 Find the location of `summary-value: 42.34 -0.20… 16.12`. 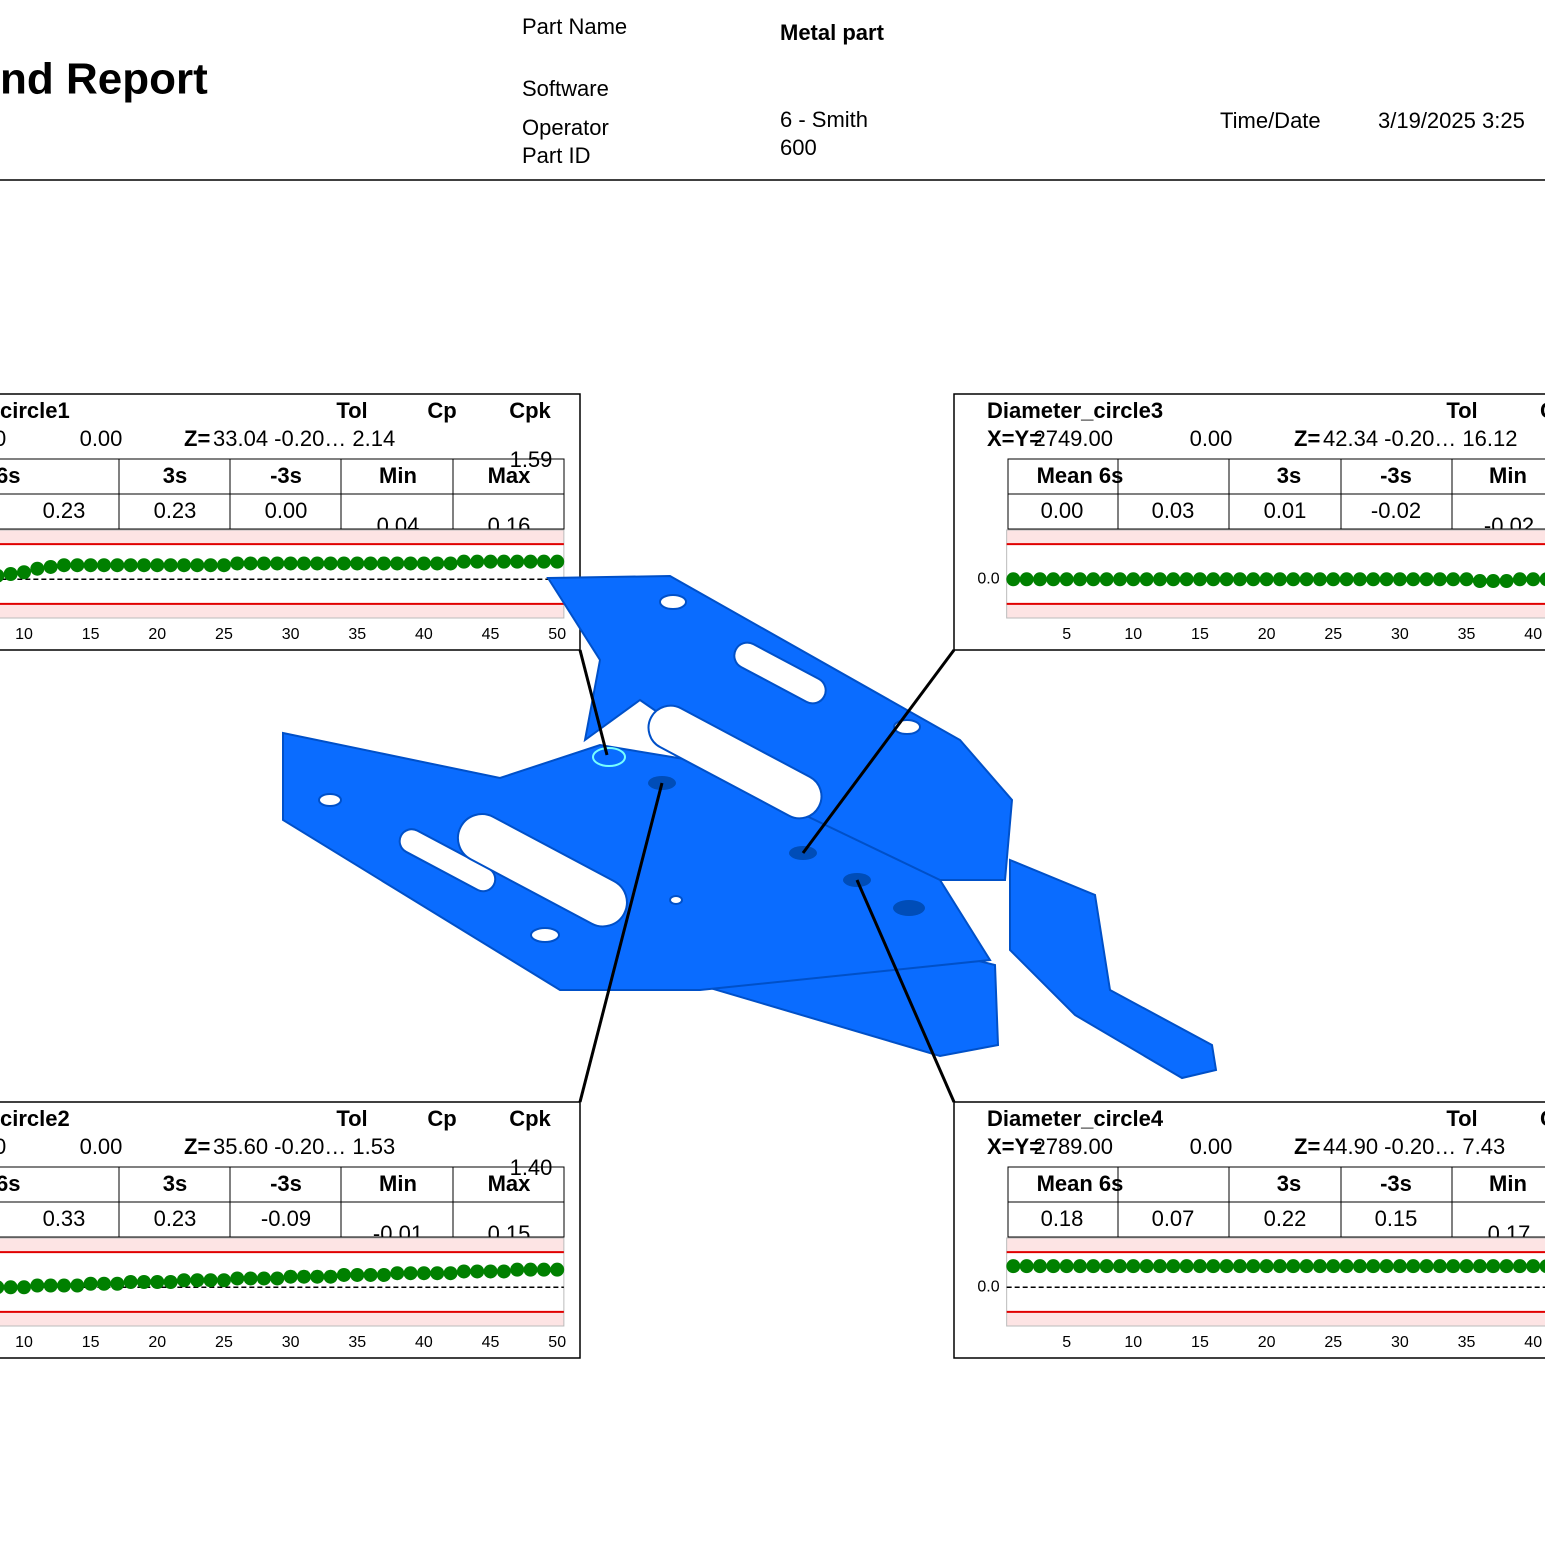

summary-value: 42.34 -0.20… 16.12 is located at coordinates (1420, 438).